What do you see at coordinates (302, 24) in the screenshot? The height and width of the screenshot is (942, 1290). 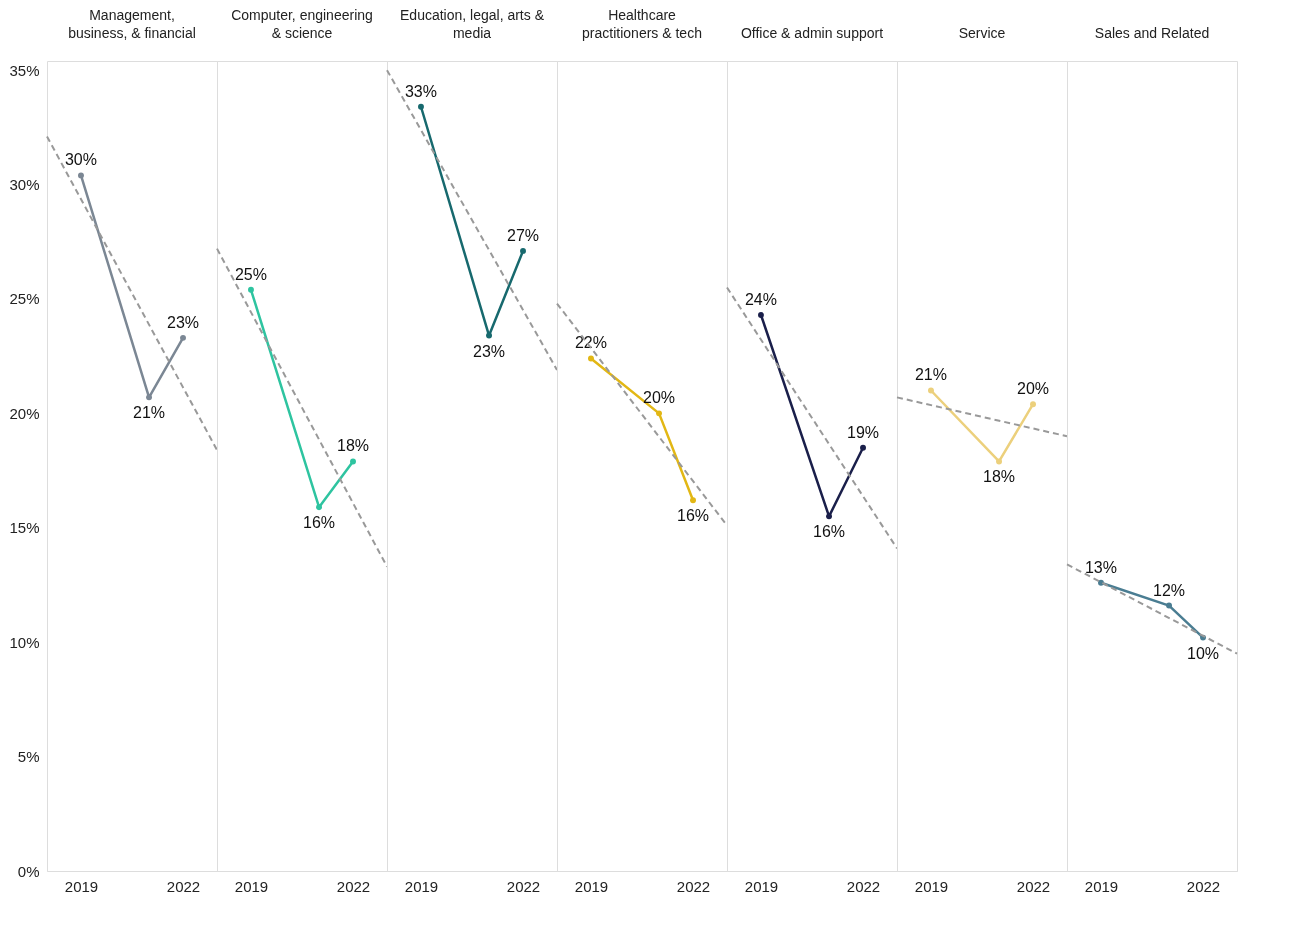 I see `chart-title: Computer, engineering & science` at bounding box center [302, 24].